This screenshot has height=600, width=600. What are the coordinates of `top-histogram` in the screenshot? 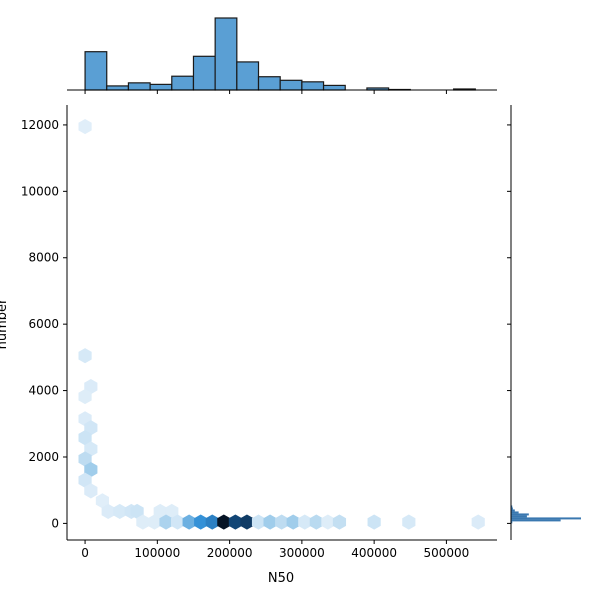 It's located at (282, 55).